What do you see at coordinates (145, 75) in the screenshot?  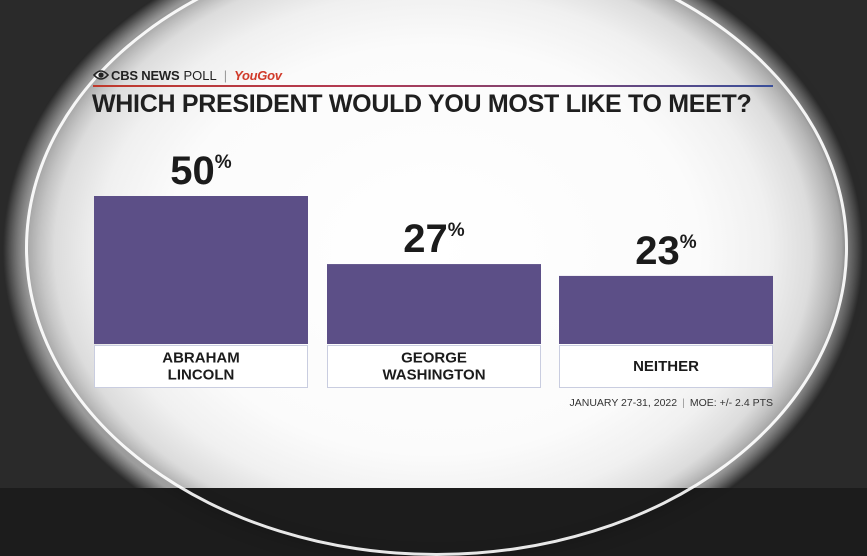 I see `brand-network: CBS NEWS` at bounding box center [145, 75].